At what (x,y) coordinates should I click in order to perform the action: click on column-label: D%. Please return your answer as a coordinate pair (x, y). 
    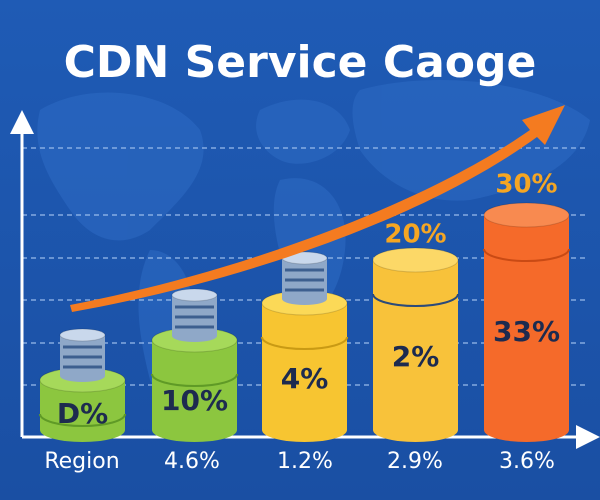
    Looking at the image, I should click on (82, 413).